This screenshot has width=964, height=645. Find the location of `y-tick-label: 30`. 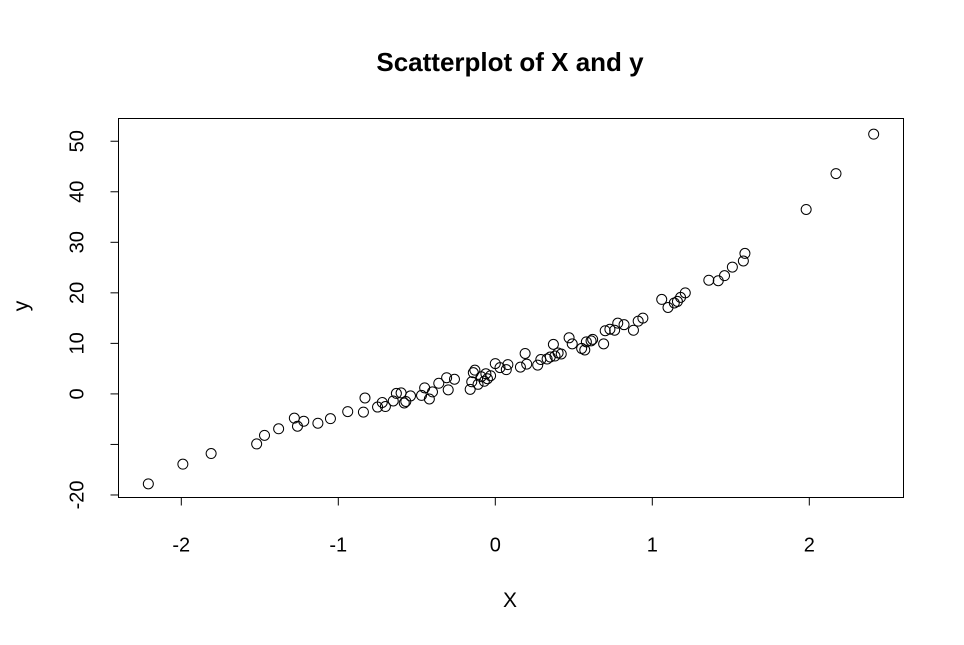

y-tick-label: 30 is located at coordinates (78, 242).